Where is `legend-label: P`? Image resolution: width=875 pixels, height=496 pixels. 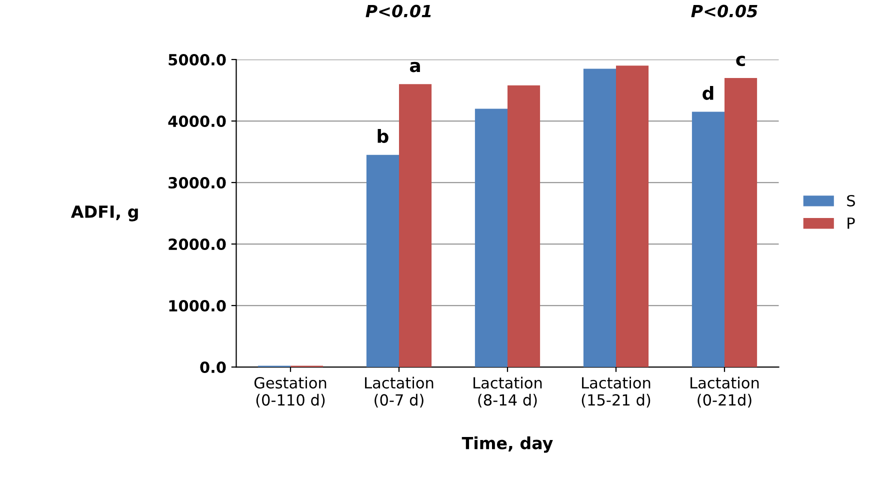
legend-label: P is located at coordinates (851, 223).